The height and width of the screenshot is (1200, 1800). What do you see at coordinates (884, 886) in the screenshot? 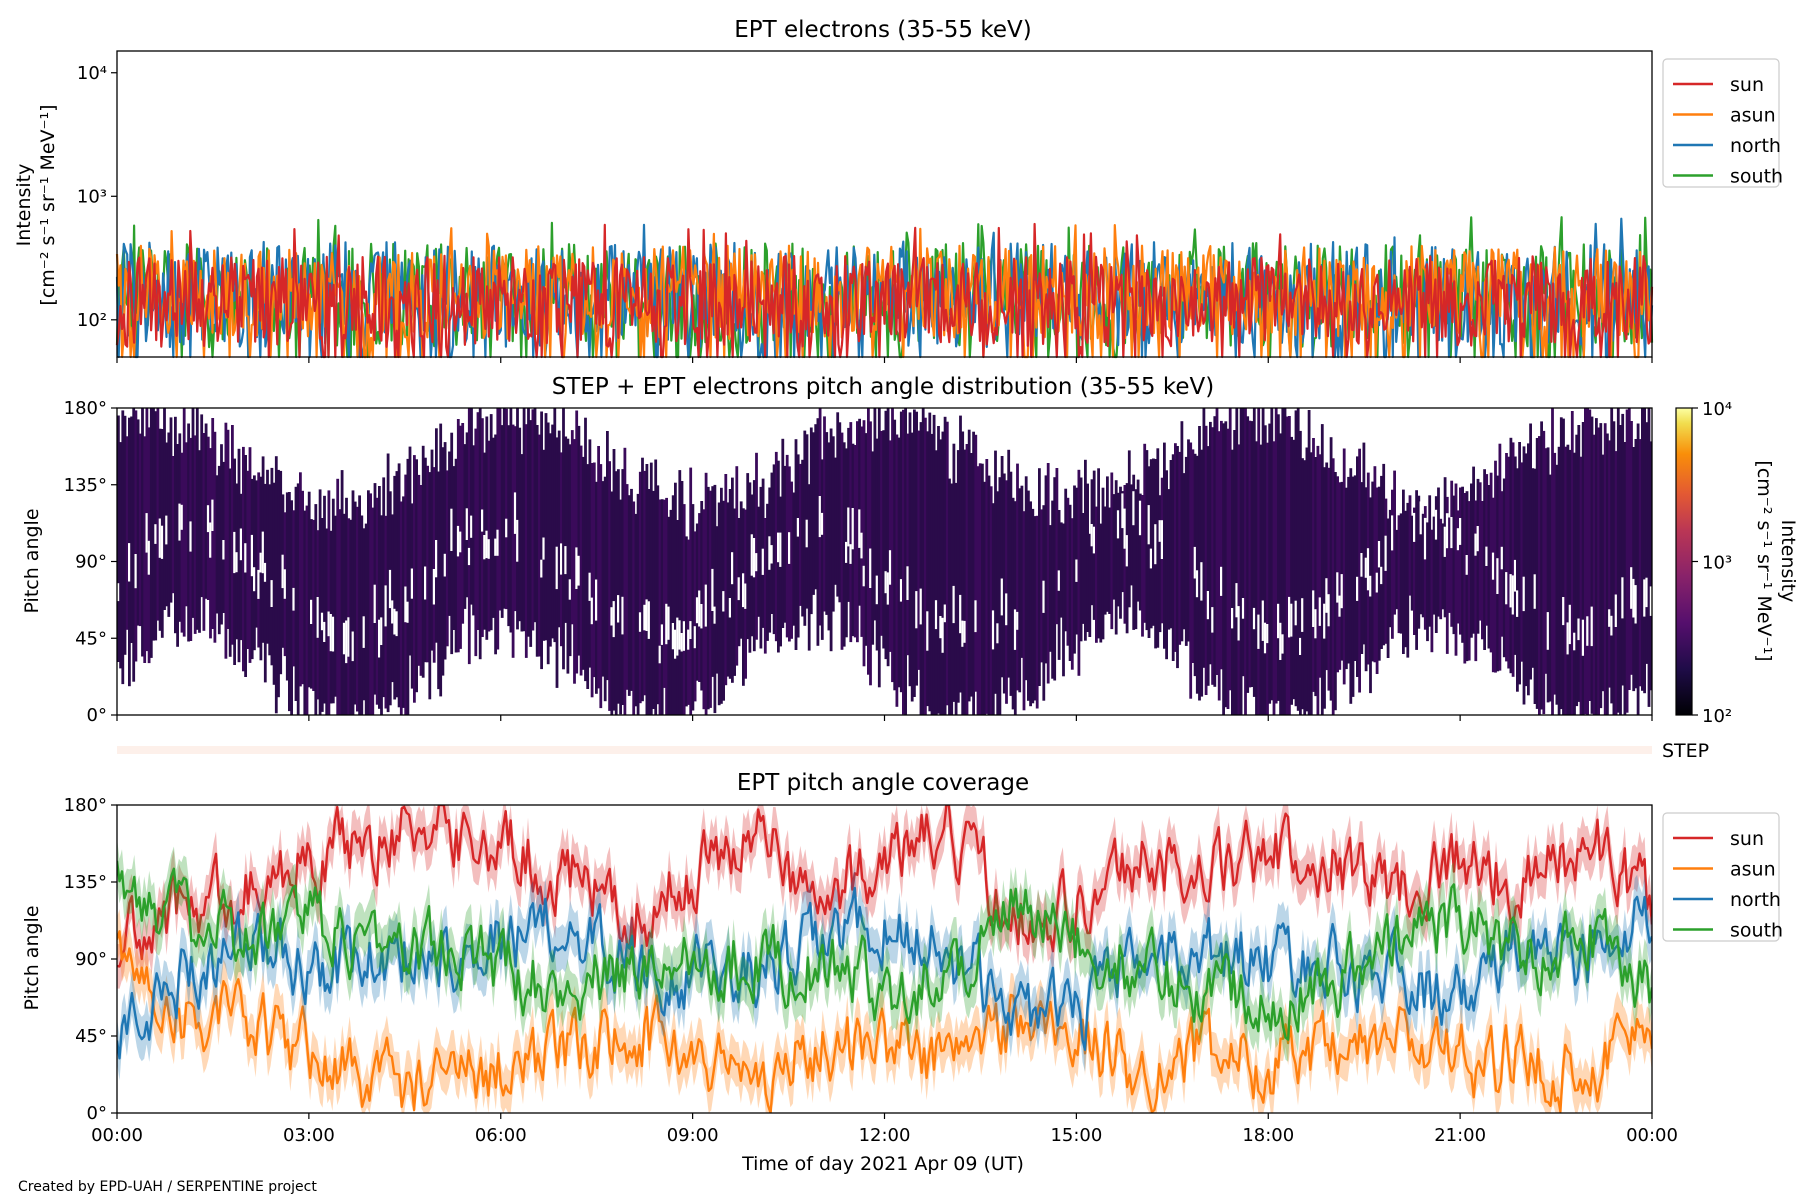
I see `coverage-line-sun` at bounding box center [884, 886].